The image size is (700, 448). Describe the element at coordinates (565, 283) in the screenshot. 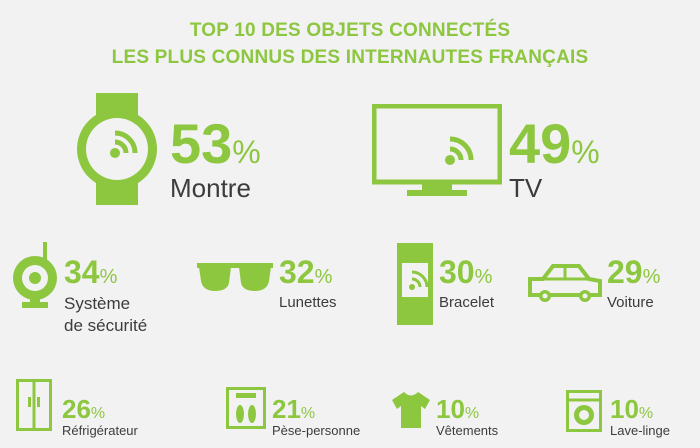

I see `car-icon` at that location.